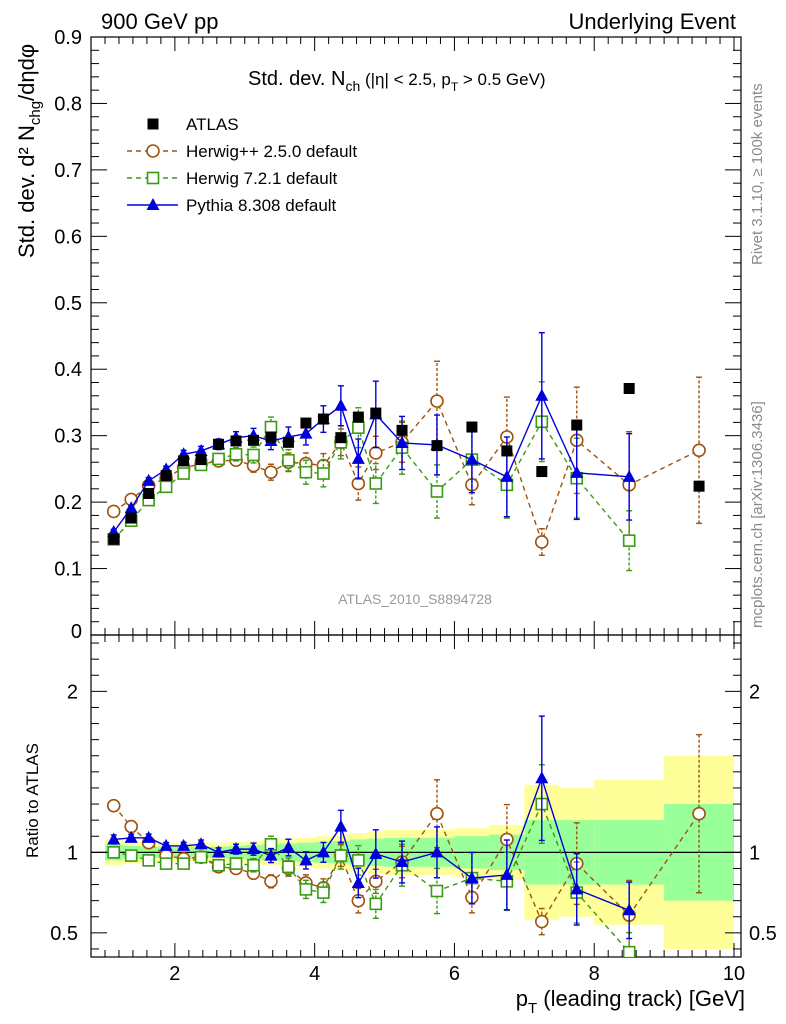 The height and width of the screenshot is (1024, 786). What do you see at coordinates (26, 191) in the screenshot?
I see `main-ylabel-text: Std. dev. d² N` at bounding box center [26, 191].